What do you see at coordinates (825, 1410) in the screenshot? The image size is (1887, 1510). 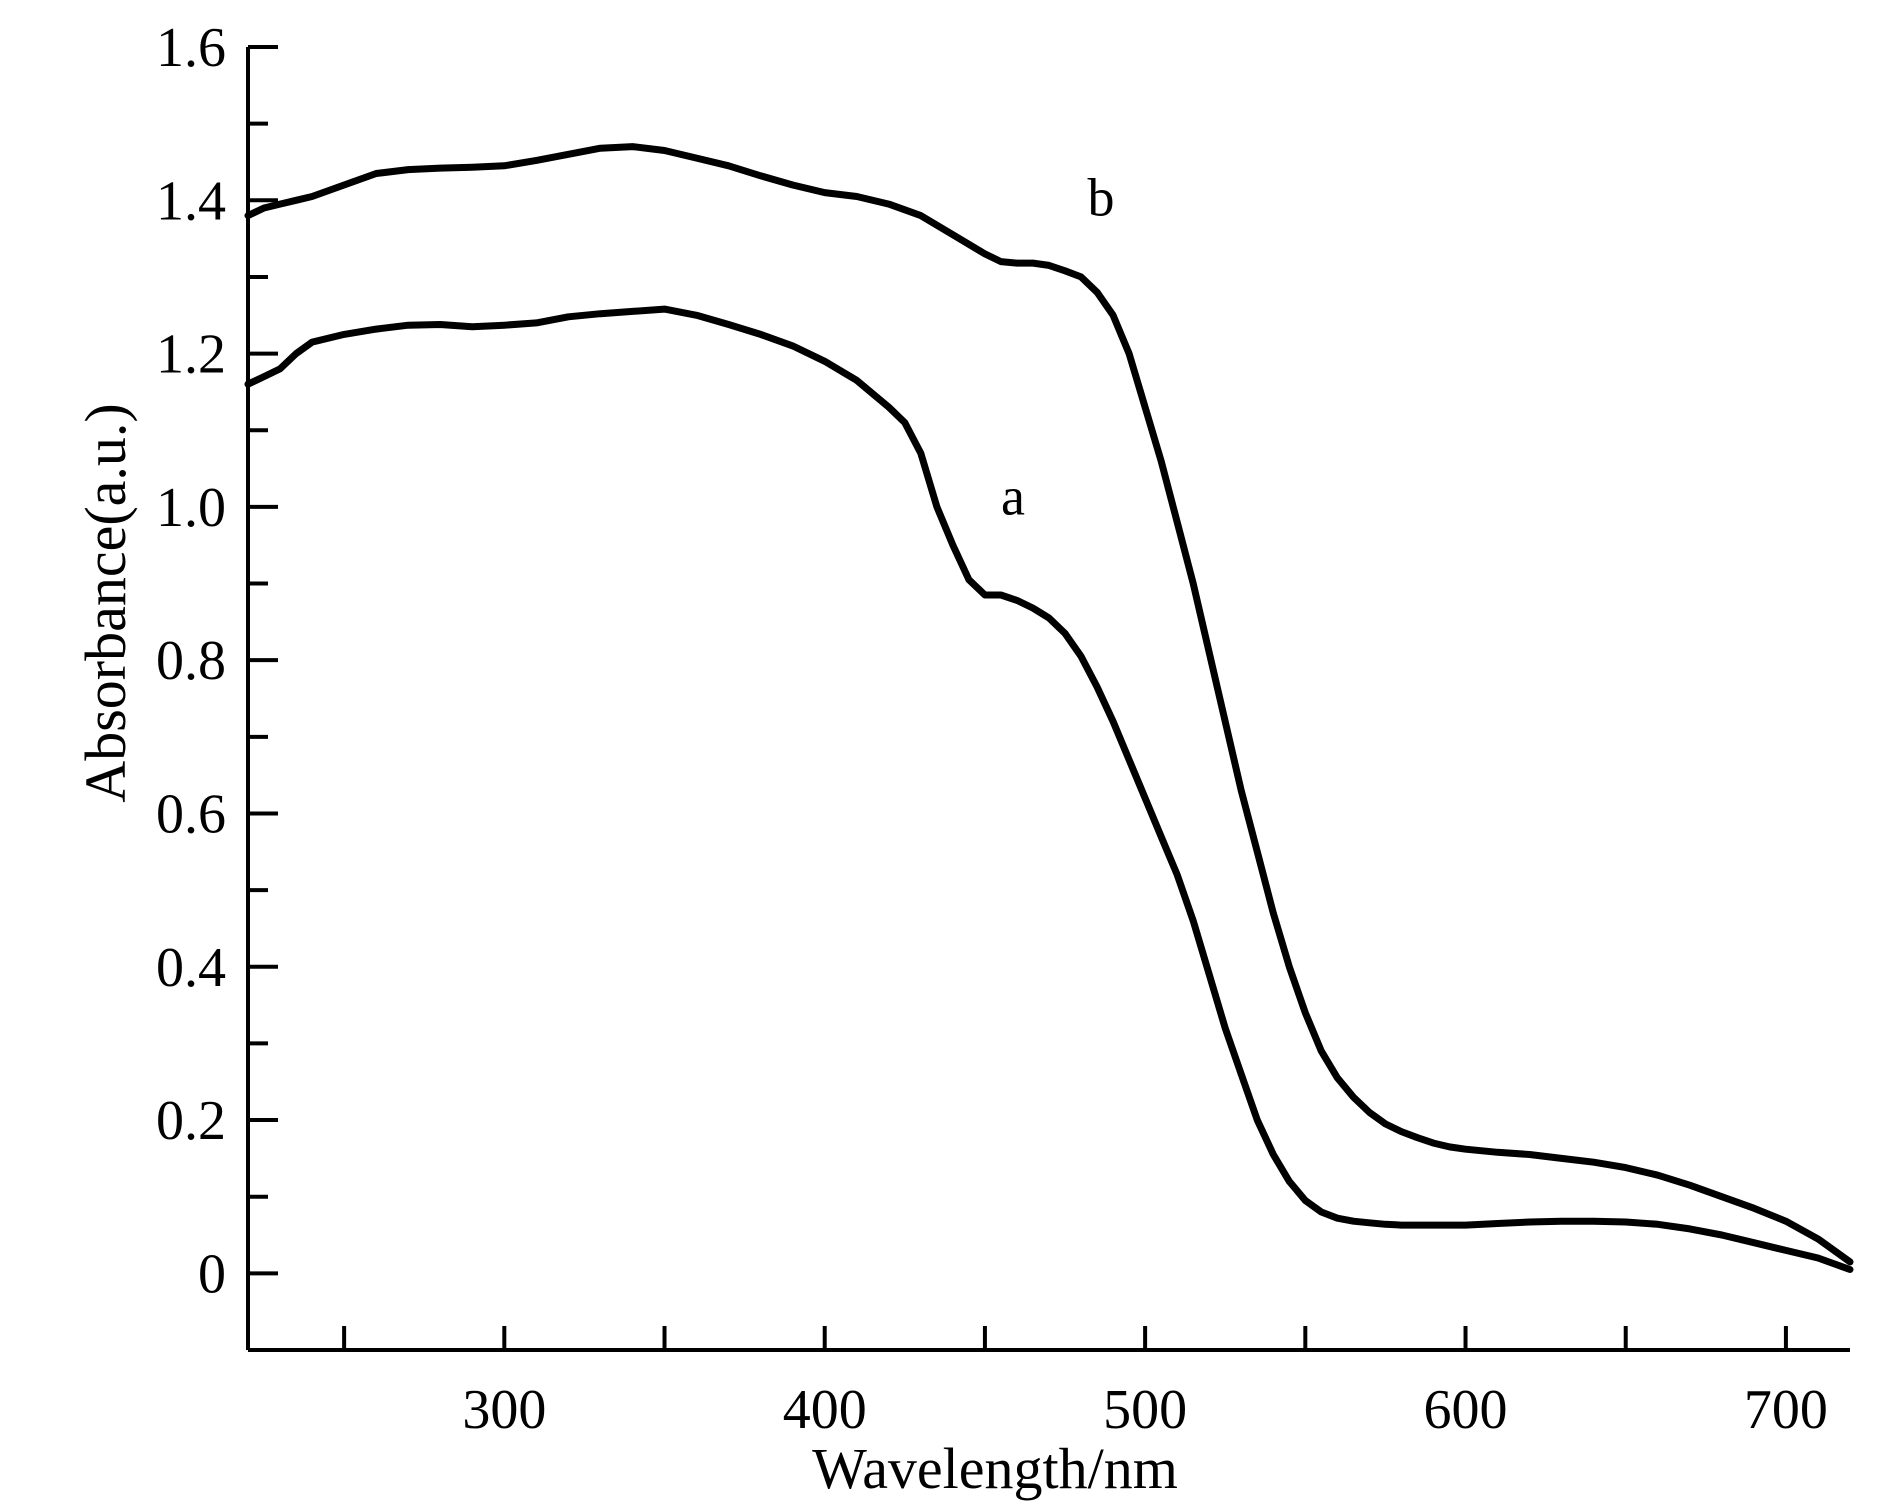 I see `x-tick-label: 400` at bounding box center [825, 1410].